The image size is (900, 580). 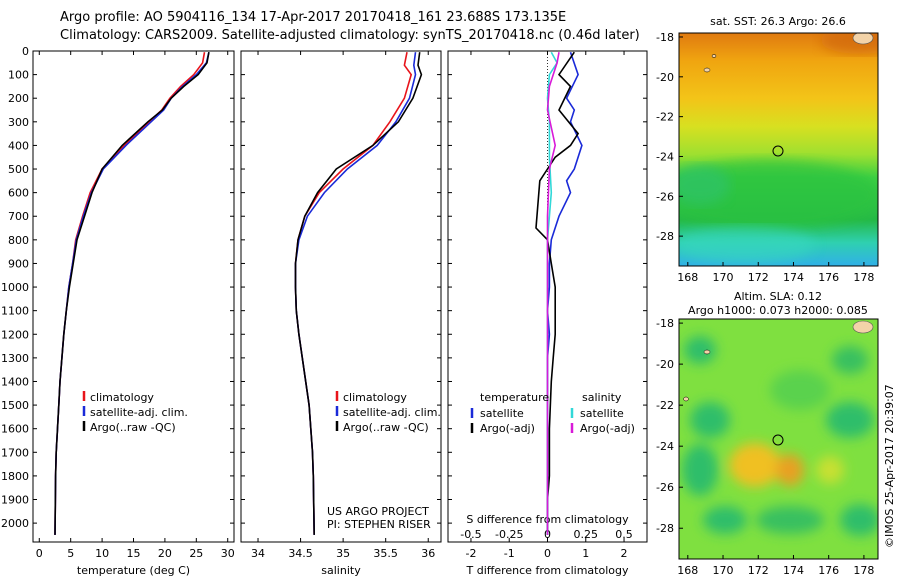 I want to click on y-tick-label: 600, so click(x=18, y=193).